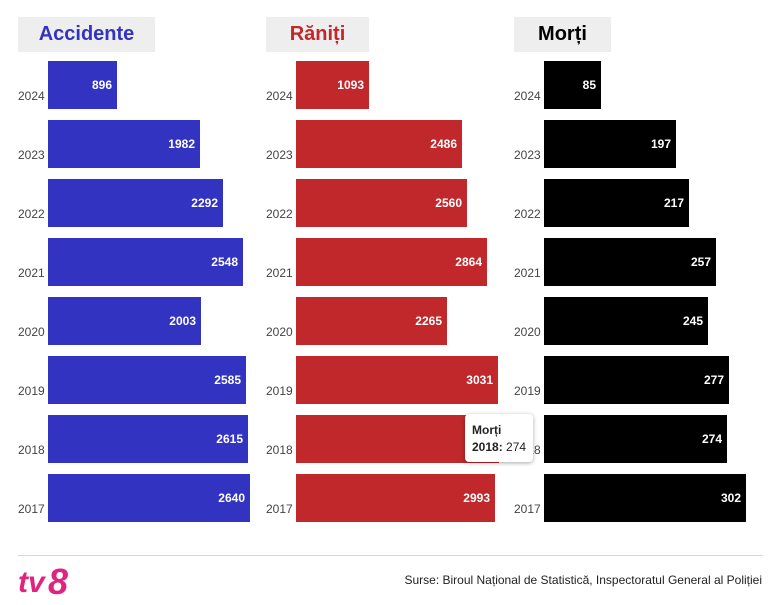 The width and height of the screenshot is (784, 605). Describe the element at coordinates (572, 85) in the screenshot. I see `bar: 85` at that location.